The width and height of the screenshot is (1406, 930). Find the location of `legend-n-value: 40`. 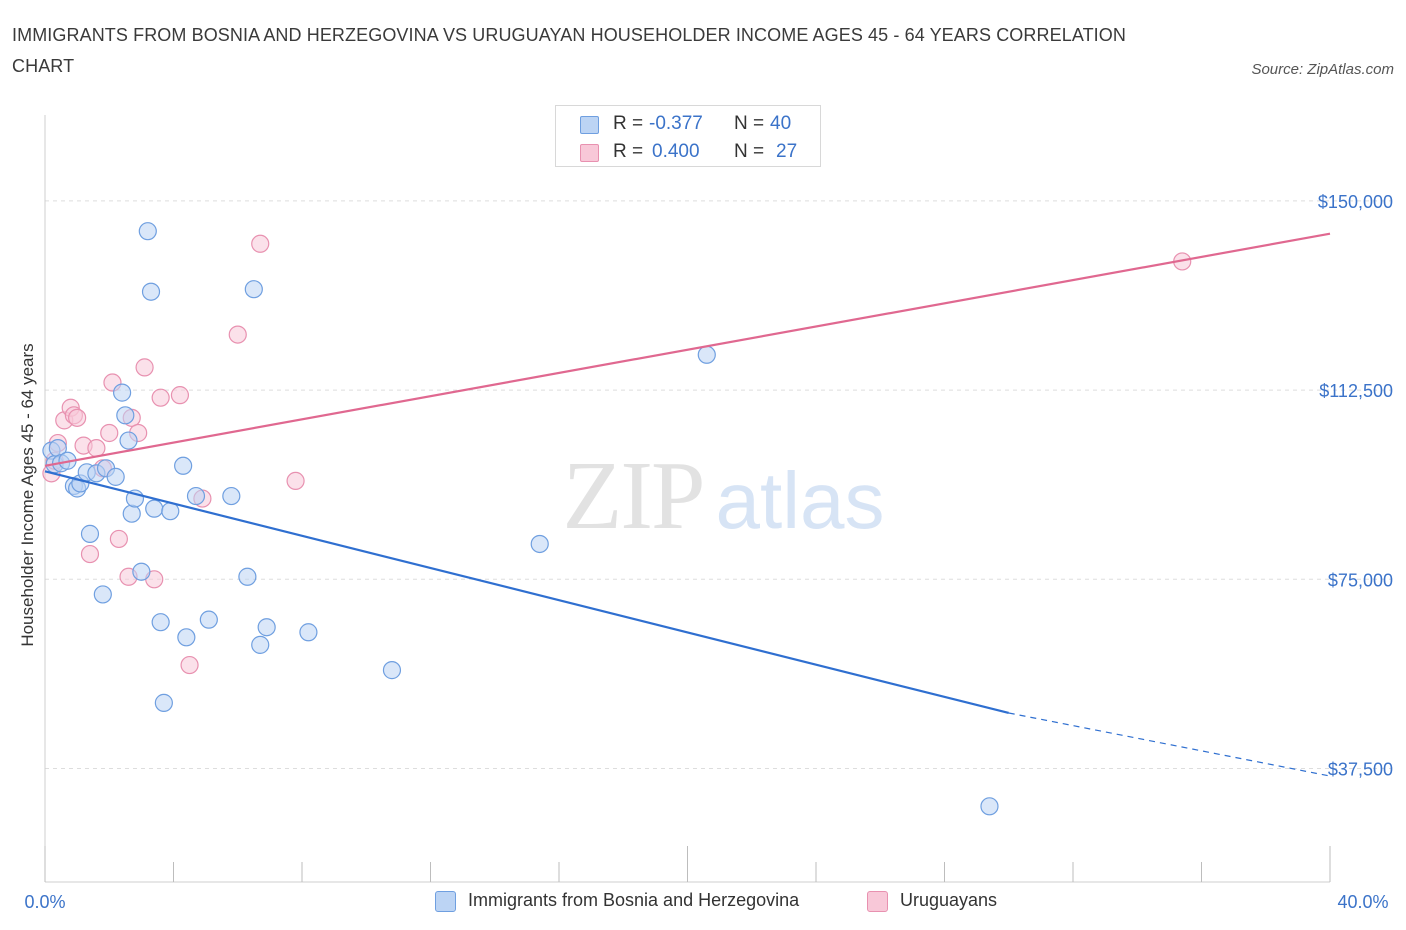

legend-n-value: 40 is located at coordinates (781, 123).